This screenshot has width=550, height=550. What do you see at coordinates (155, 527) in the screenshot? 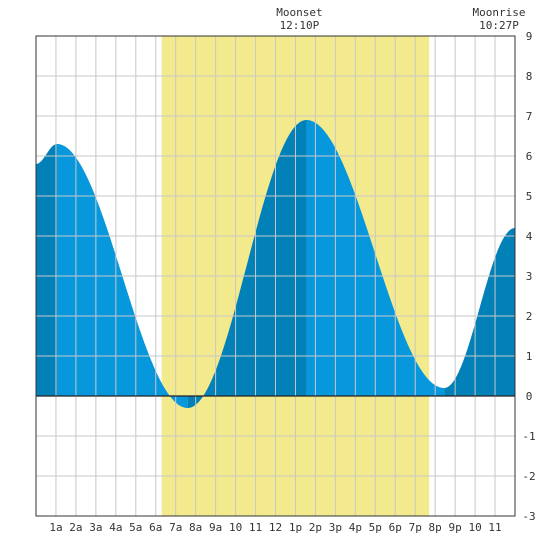
I see `x-tick-label: 6a` at bounding box center [155, 527].